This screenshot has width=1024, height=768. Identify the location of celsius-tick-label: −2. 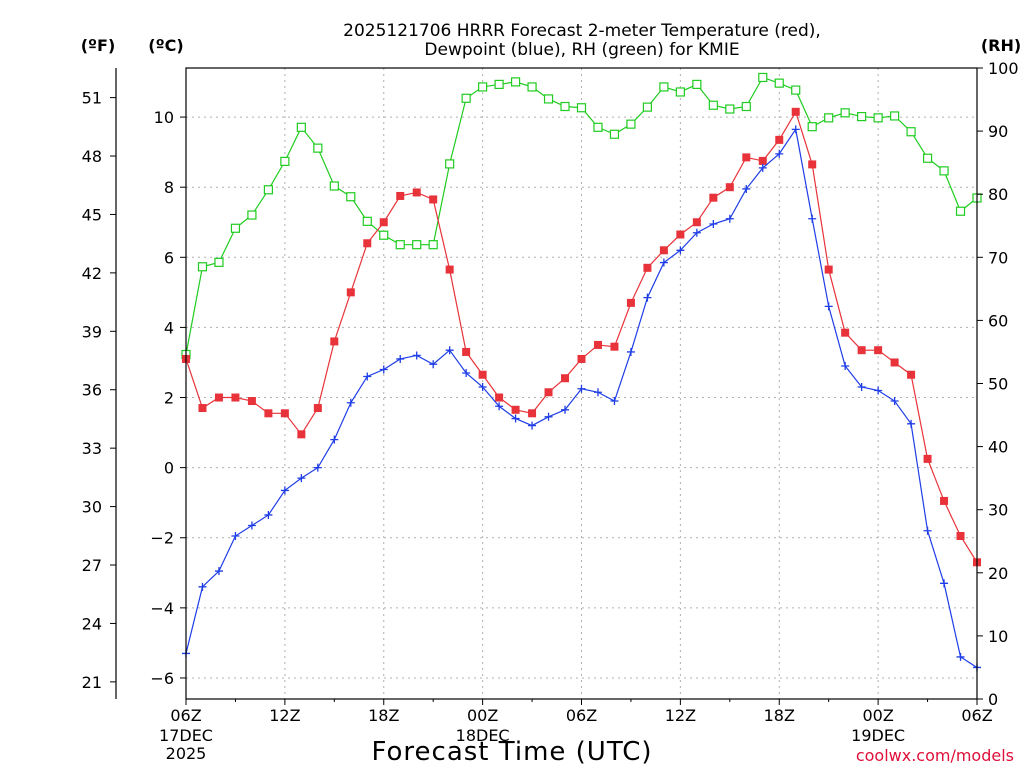
(162, 538).